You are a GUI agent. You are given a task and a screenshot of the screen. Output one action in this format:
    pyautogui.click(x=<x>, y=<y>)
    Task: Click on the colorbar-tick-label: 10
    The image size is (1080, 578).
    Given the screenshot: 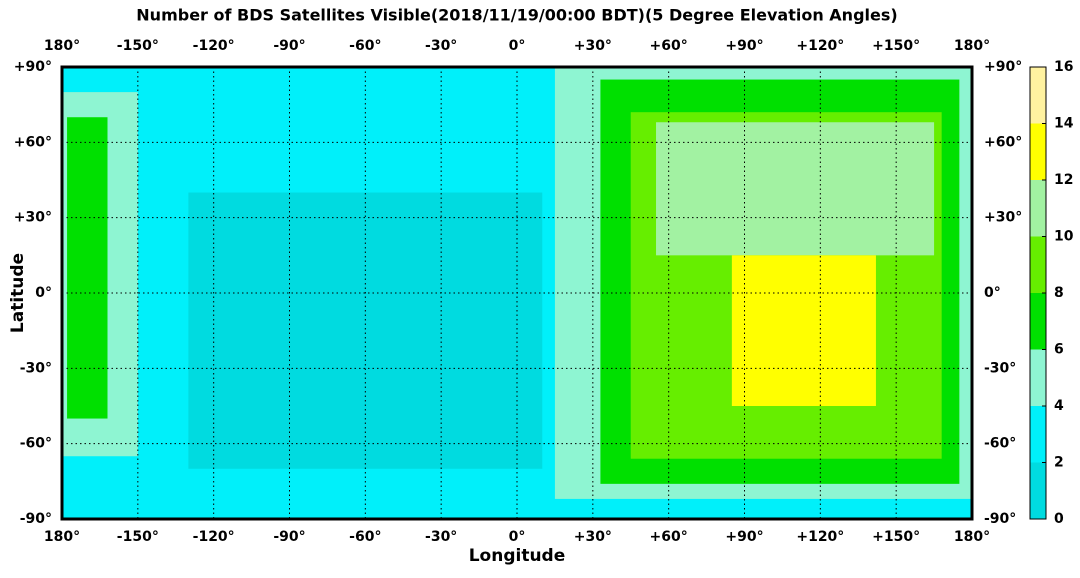 What is the action you would take?
    pyautogui.click(x=1064, y=237)
    